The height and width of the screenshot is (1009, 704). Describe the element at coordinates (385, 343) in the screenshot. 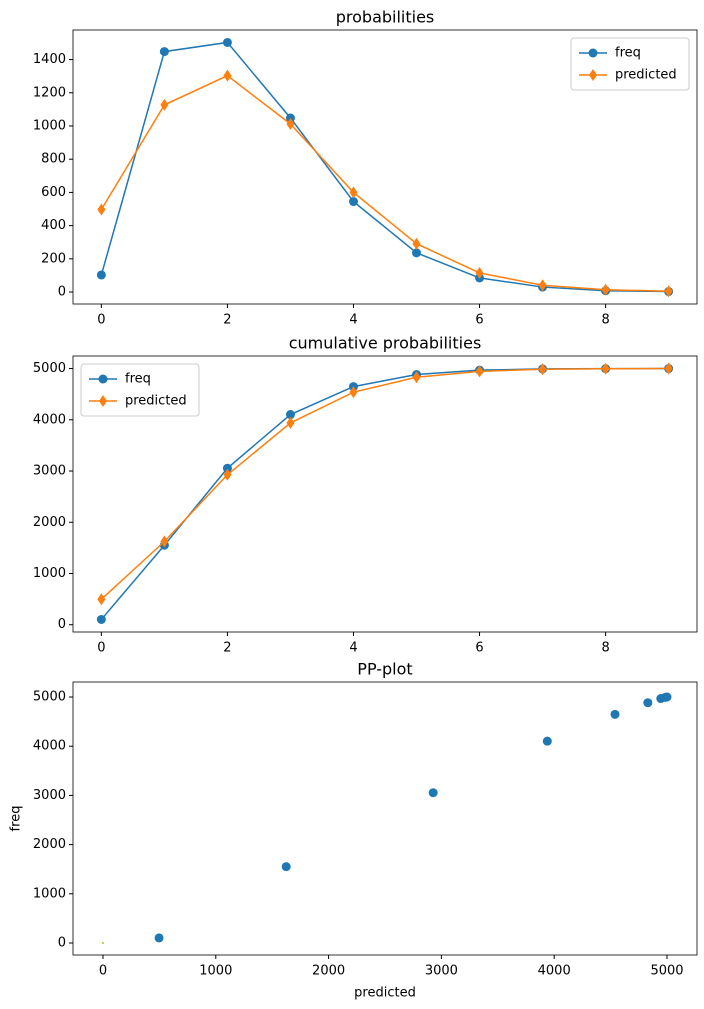

I see `chart-title: cumulative probabilities` at that location.